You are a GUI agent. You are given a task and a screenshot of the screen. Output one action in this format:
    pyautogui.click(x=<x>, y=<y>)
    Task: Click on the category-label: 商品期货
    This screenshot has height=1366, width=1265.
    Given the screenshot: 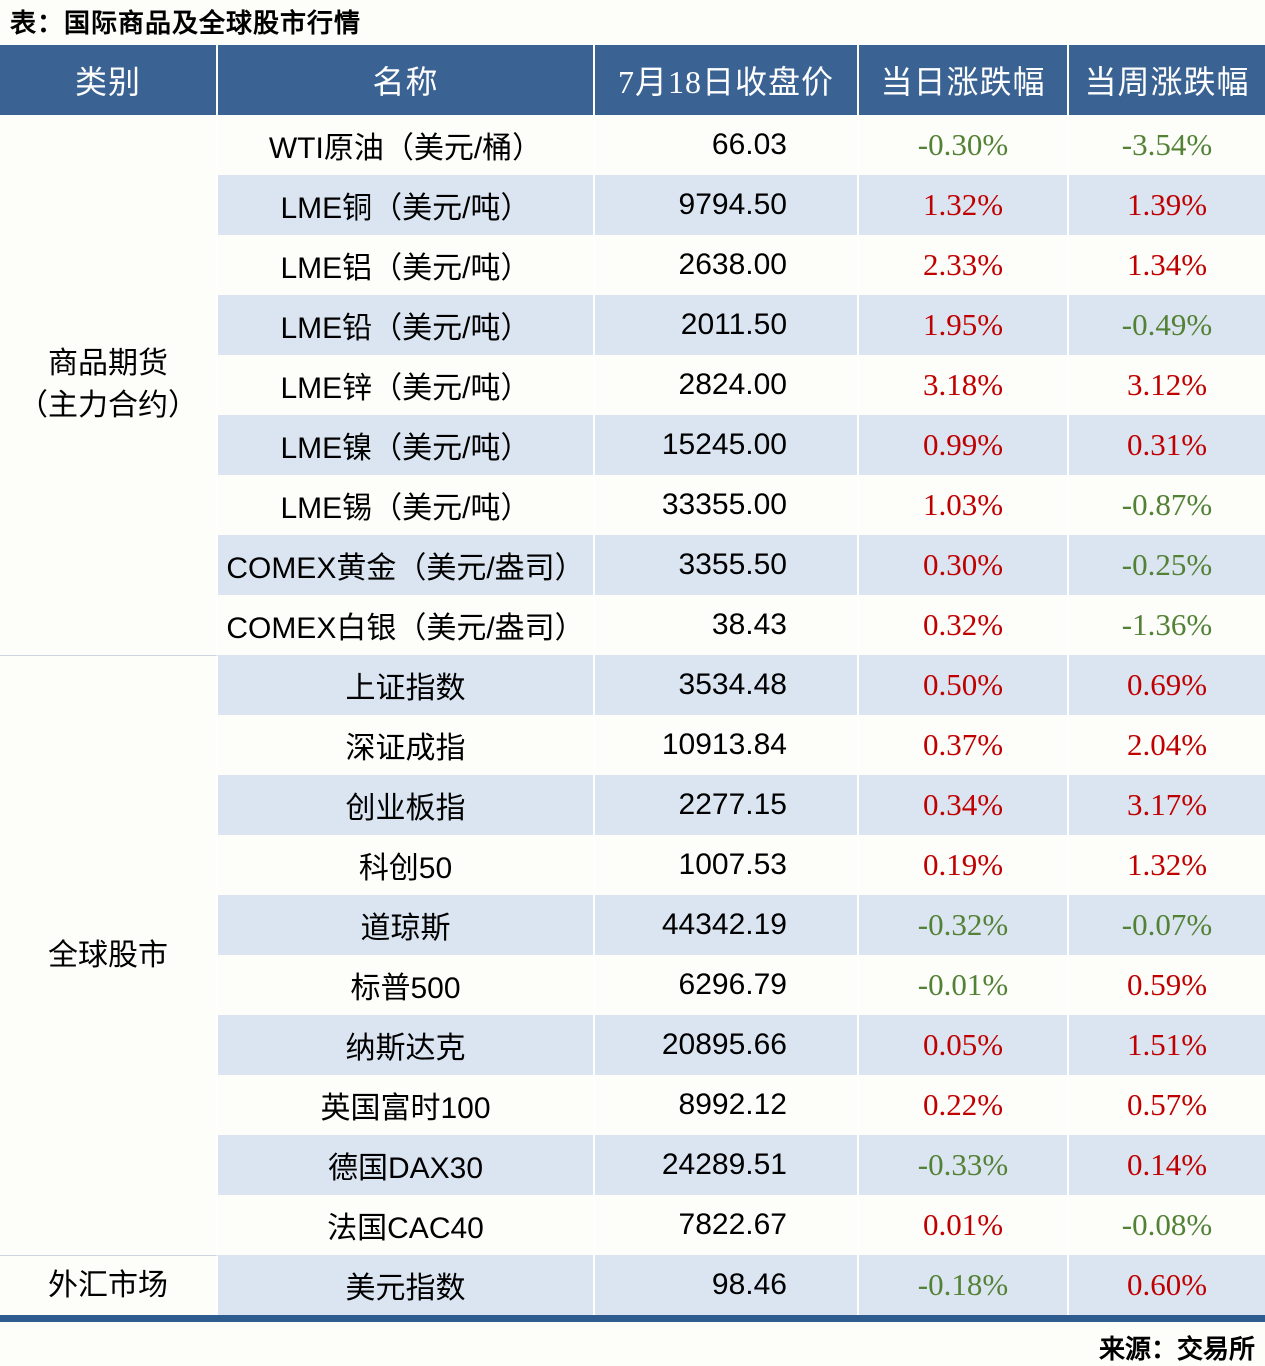 What is the action you would take?
    pyautogui.click(x=108, y=363)
    